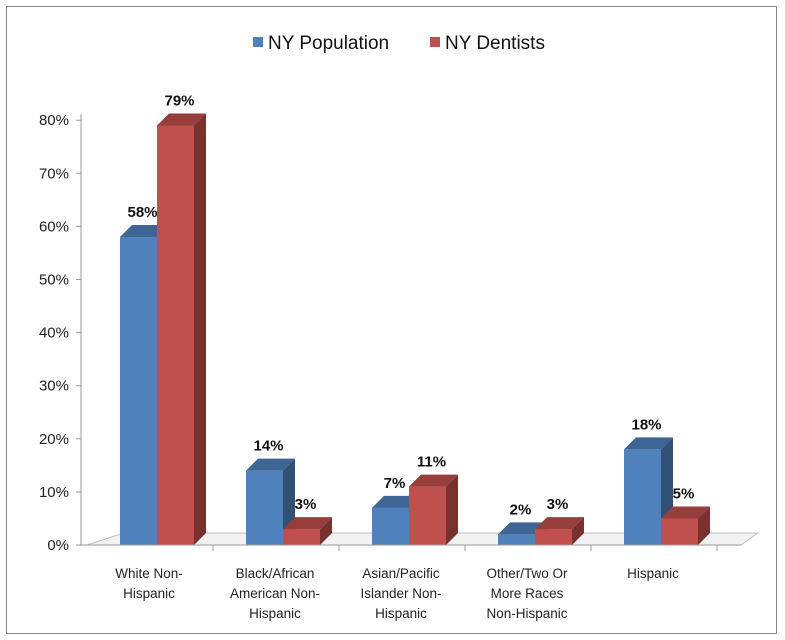 The width and height of the screenshot is (785, 640). I want to click on x-category-label-line: More Races, so click(527, 593).